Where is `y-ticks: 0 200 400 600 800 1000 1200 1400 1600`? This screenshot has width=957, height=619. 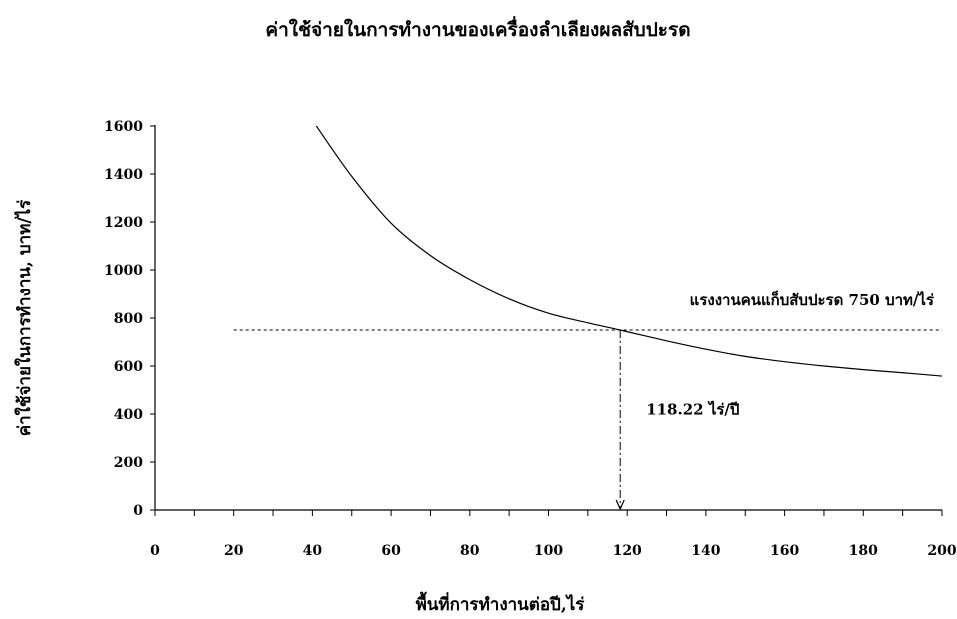 y-ticks: 0 200 400 600 800 1000 1200 1400 1600 is located at coordinates (129, 319).